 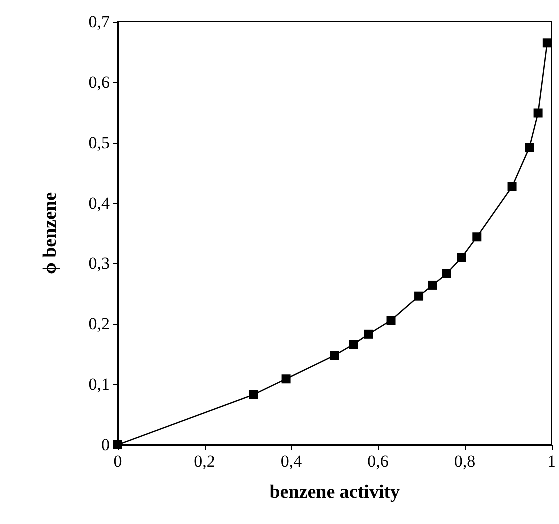 What do you see at coordinates (99, 22) in the screenshot?
I see `y-tick-label: 0,7` at bounding box center [99, 22].